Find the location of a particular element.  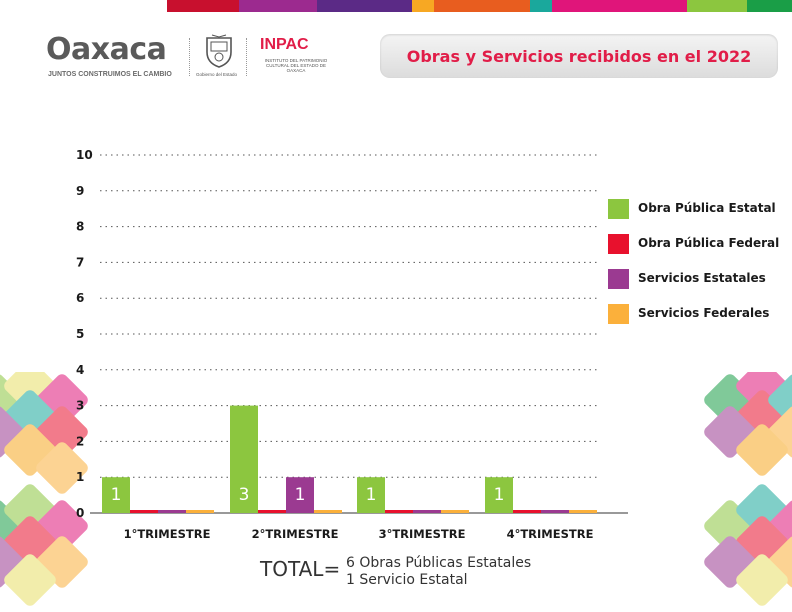

y-tick-label: 5 is located at coordinates (80, 334).